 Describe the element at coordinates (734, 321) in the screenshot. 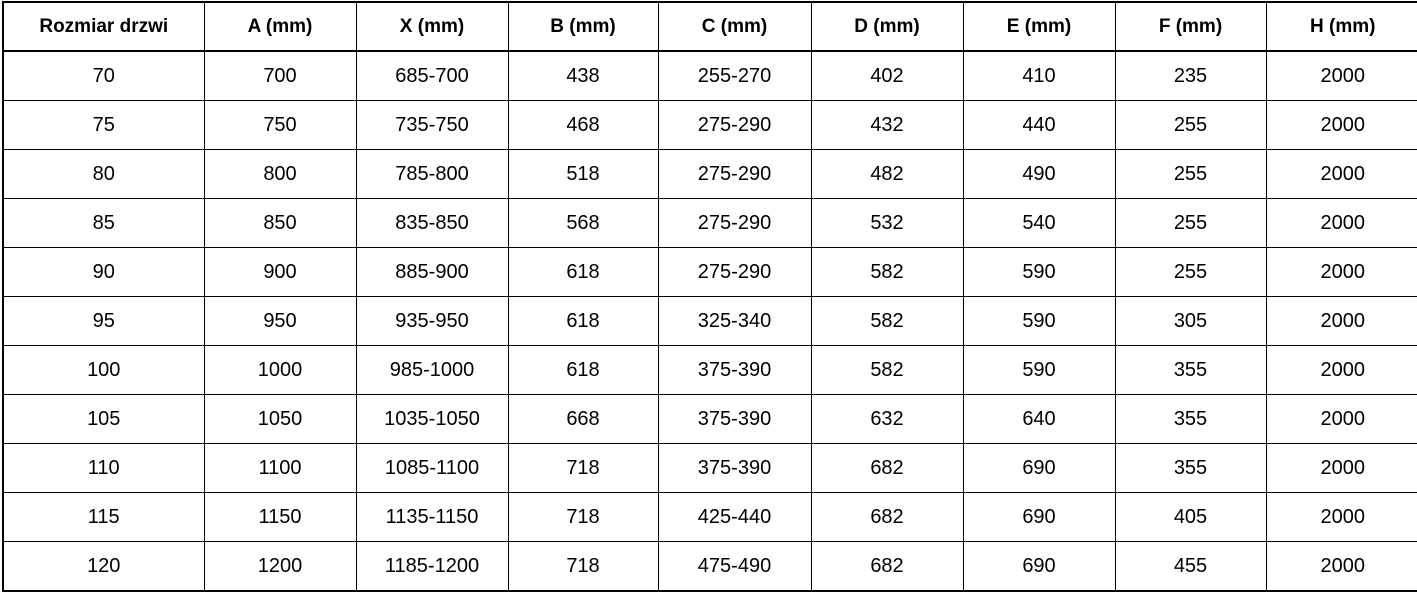

I see `cell-c: 325-340` at that location.